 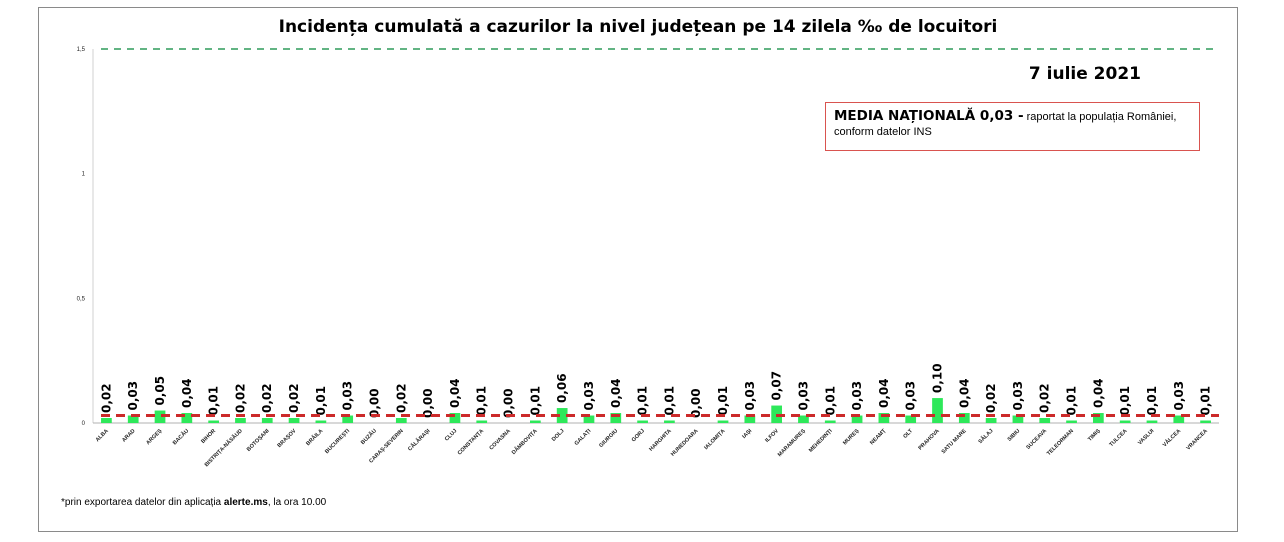 What do you see at coordinates (368, 436) in the screenshot?
I see `category-label: BUZĂU` at bounding box center [368, 436].